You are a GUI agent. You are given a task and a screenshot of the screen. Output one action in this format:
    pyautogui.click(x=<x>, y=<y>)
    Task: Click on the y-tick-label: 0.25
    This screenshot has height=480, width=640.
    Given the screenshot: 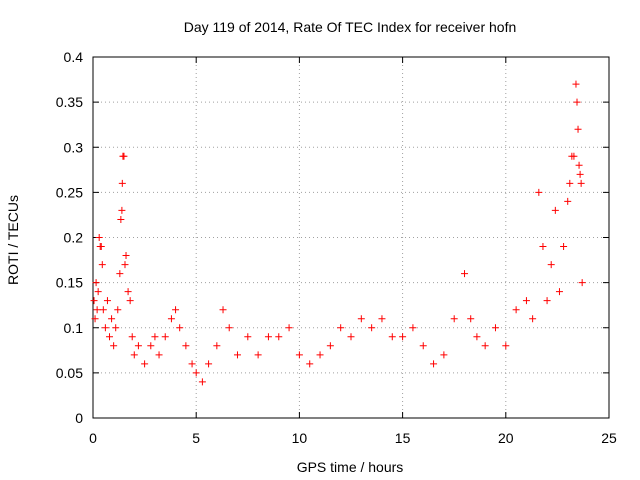 What is the action you would take?
    pyautogui.click(x=69, y=192)
    